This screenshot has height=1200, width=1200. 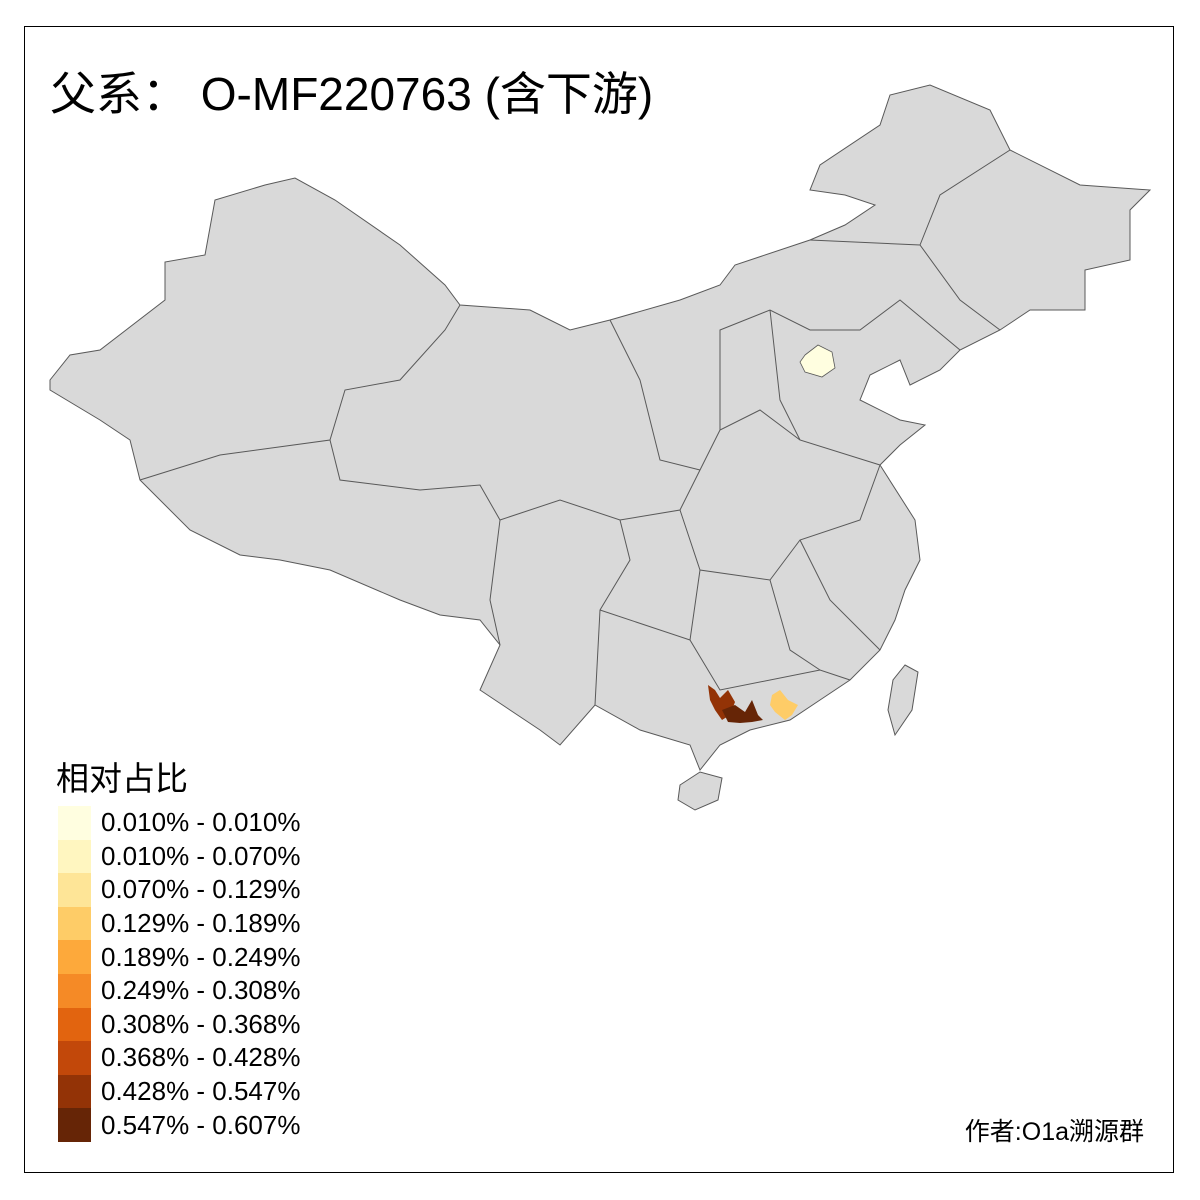 I want to click on legend-item: 0.010% - 0.010%, so click(x=179, y=823).